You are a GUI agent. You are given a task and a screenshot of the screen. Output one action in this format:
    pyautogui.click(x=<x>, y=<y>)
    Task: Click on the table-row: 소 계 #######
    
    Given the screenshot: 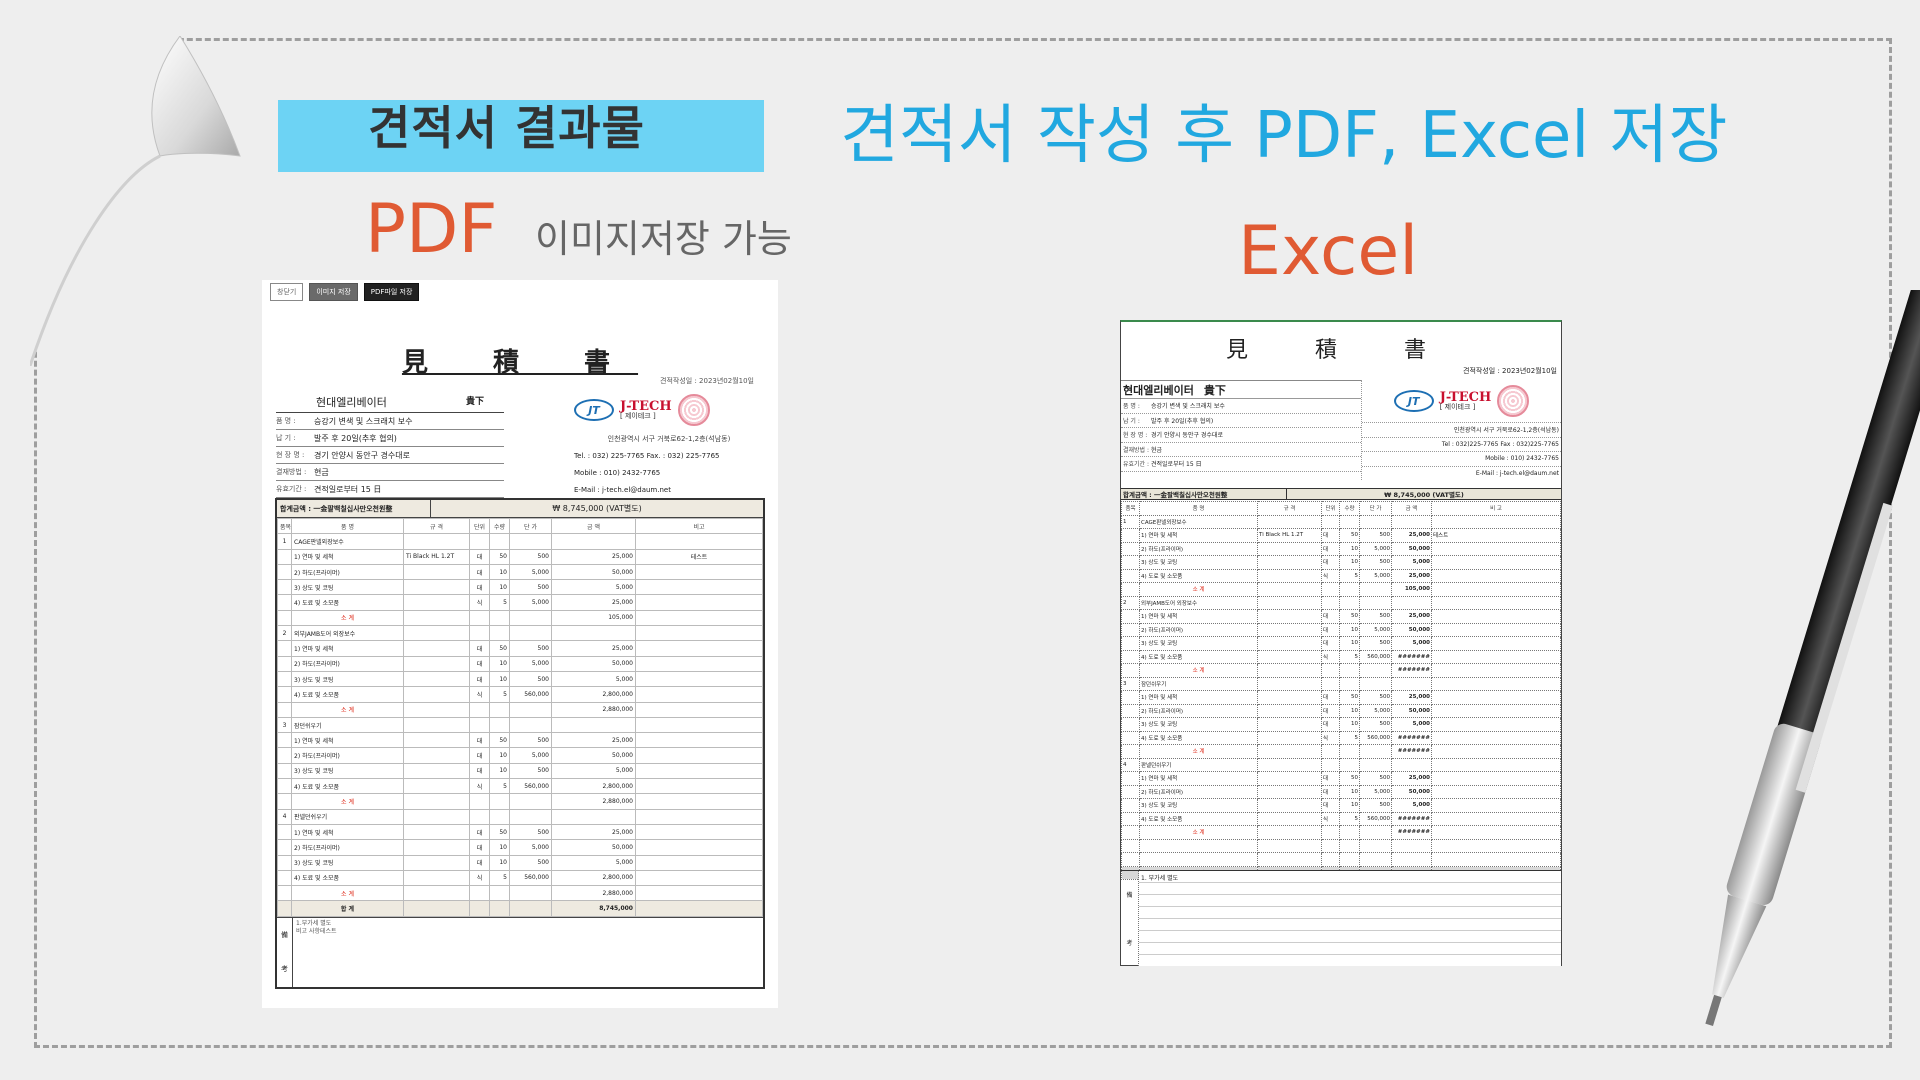 What is the action you would take?
    pyautogui.click(x=1341, y=832)
    